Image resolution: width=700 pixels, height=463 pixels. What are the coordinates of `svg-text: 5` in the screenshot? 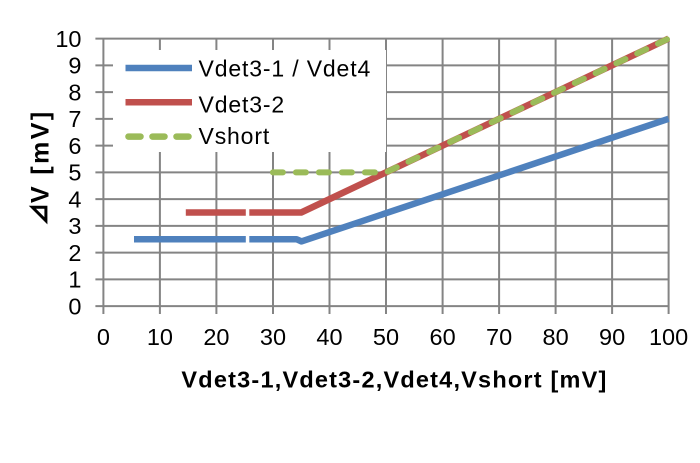 It's located at (74, 173).